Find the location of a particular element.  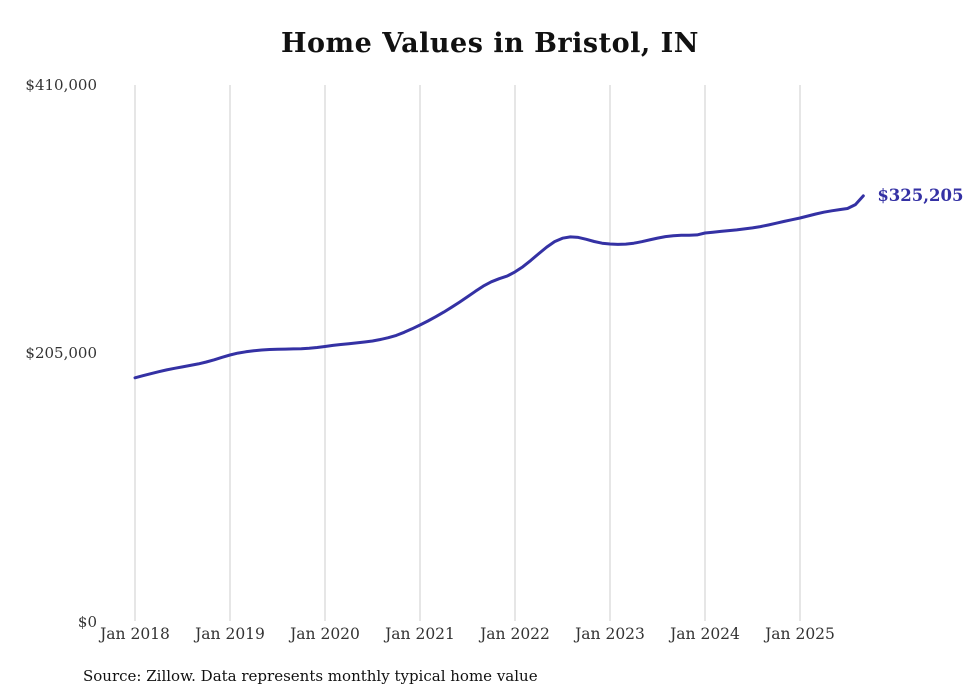

x-axis-tick-jan-2019: Jan 2019 is located at coordinates (230, 634).